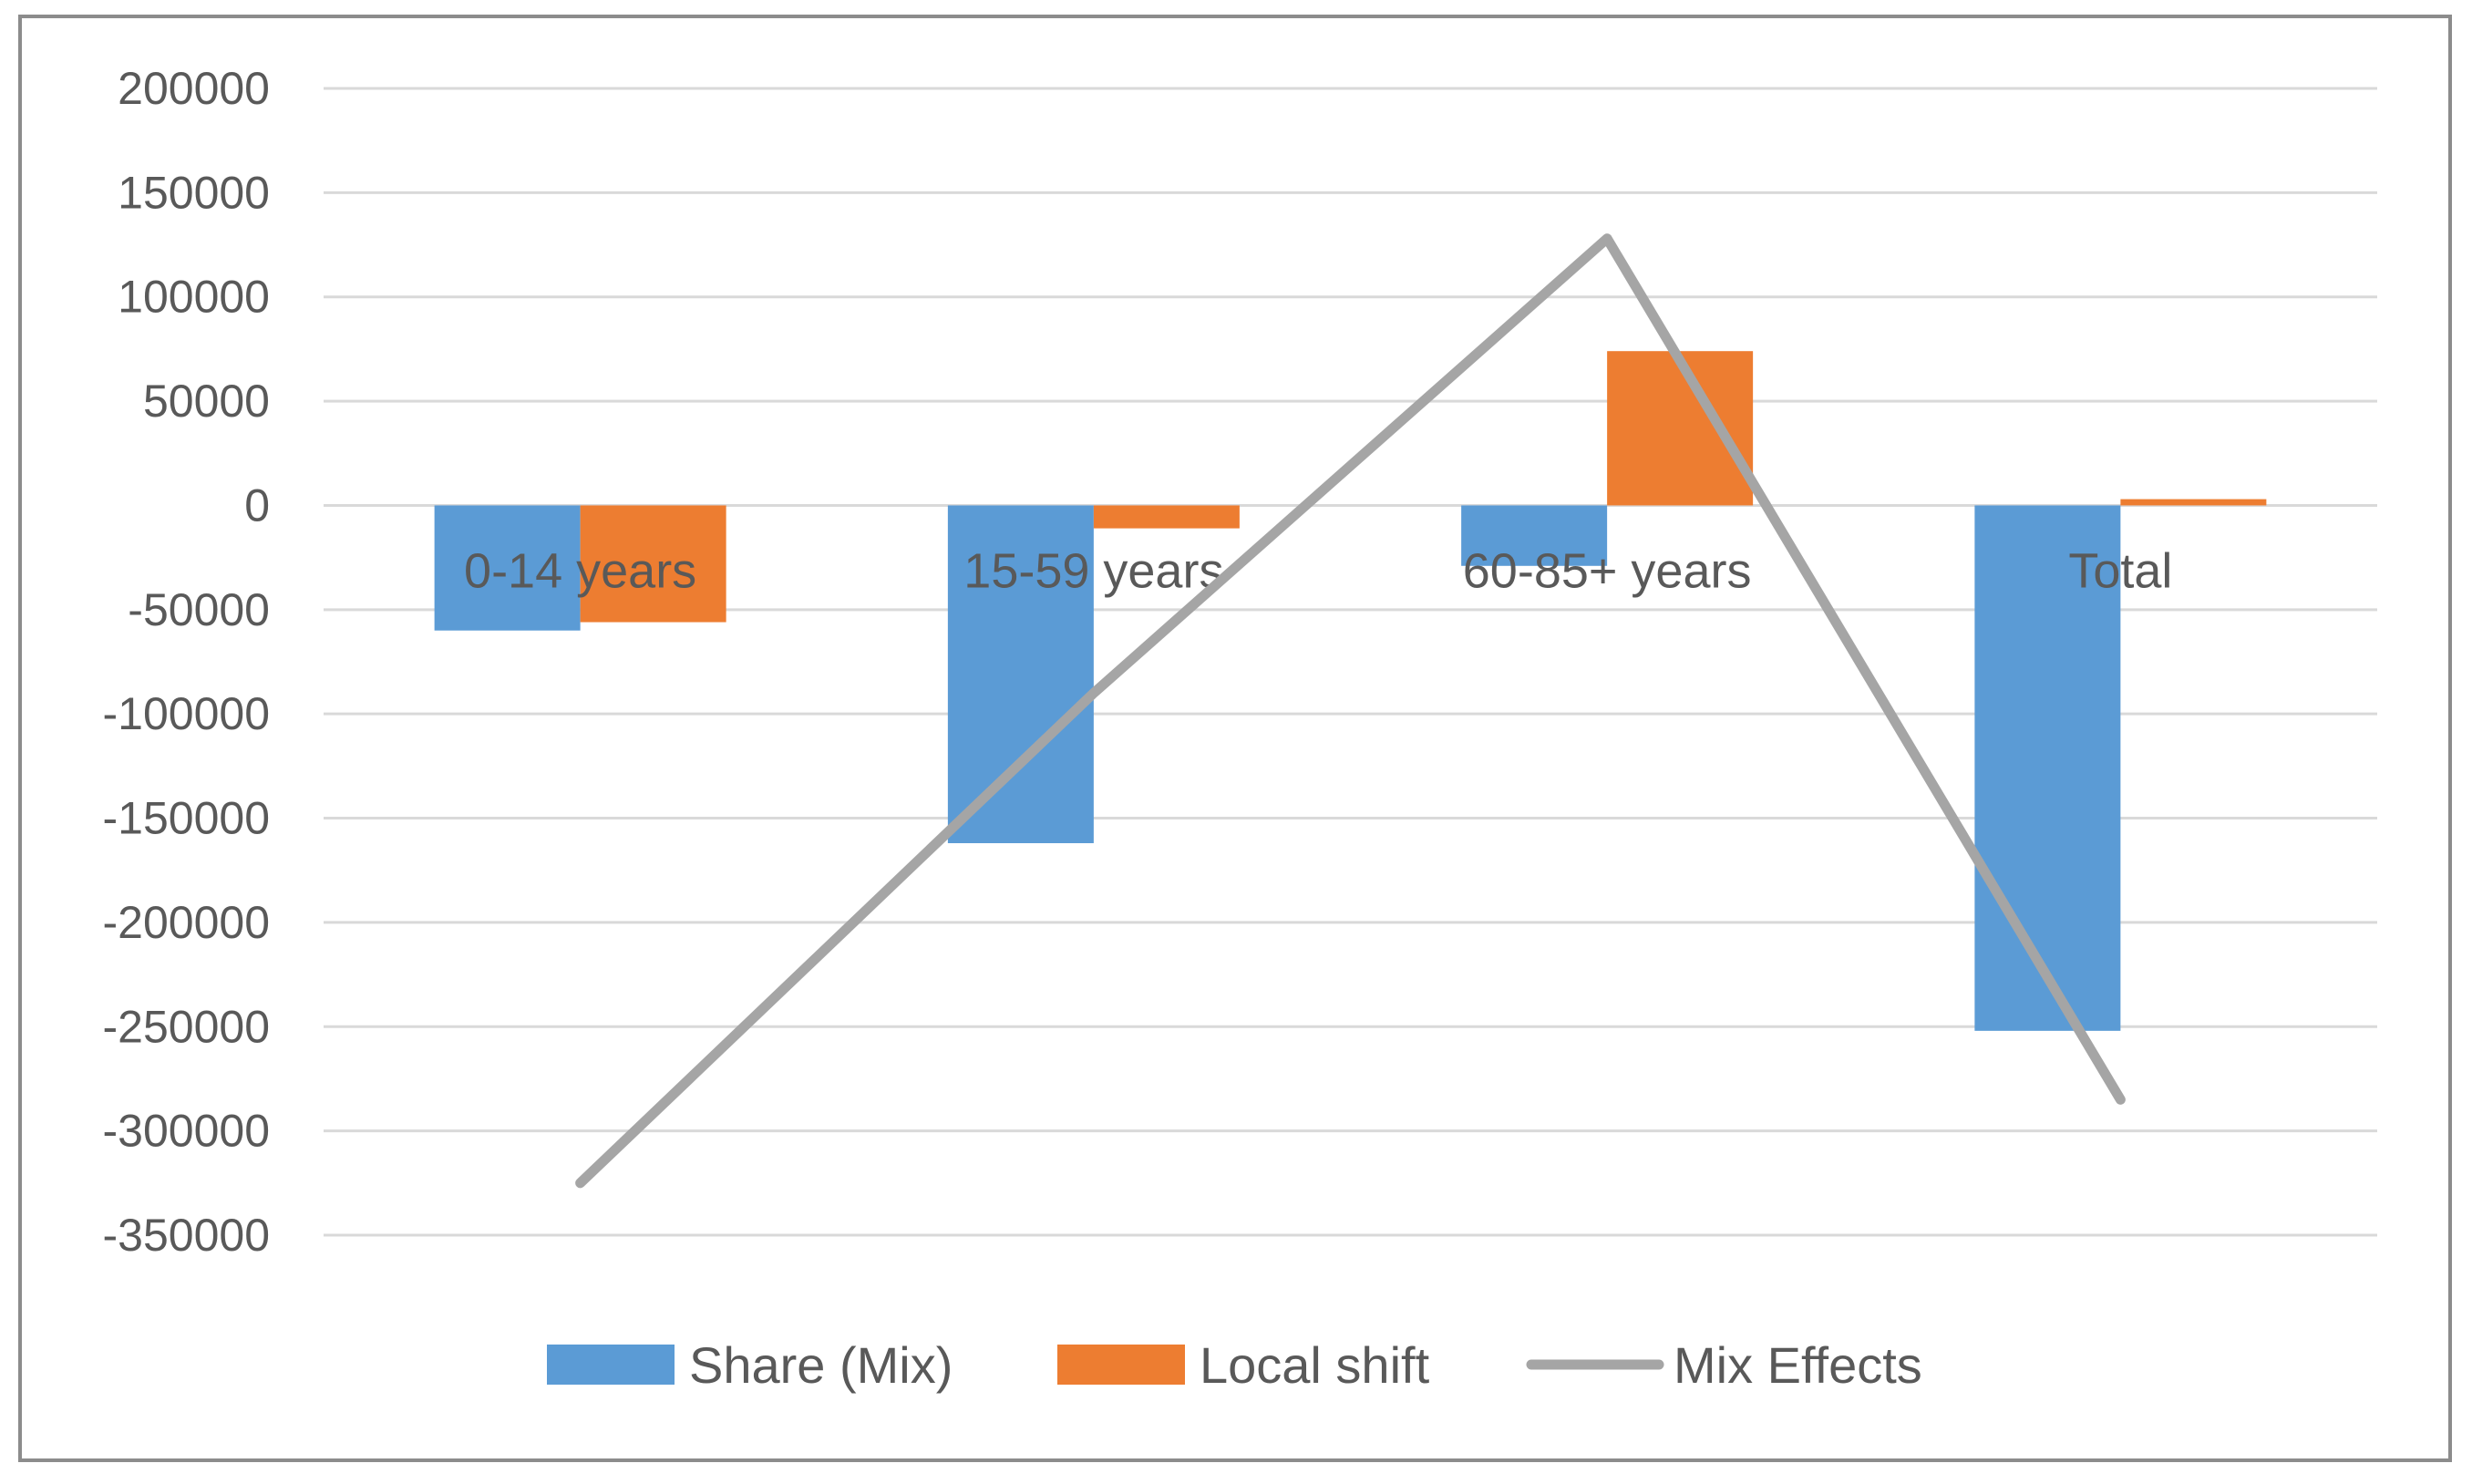 The width and height of the screenshot is (2472, 1484). I want to click on bar-share-mix--3, so click(2047, 768).